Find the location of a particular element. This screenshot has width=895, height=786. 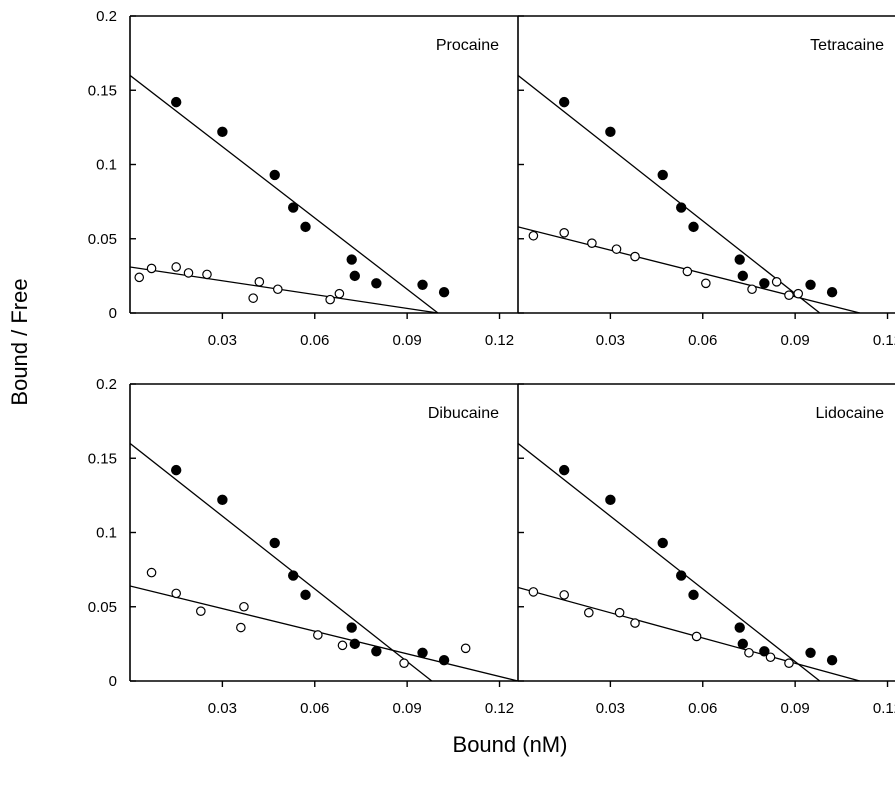

y-axis-title: Bound / Free is located at coordinates (19, 341).